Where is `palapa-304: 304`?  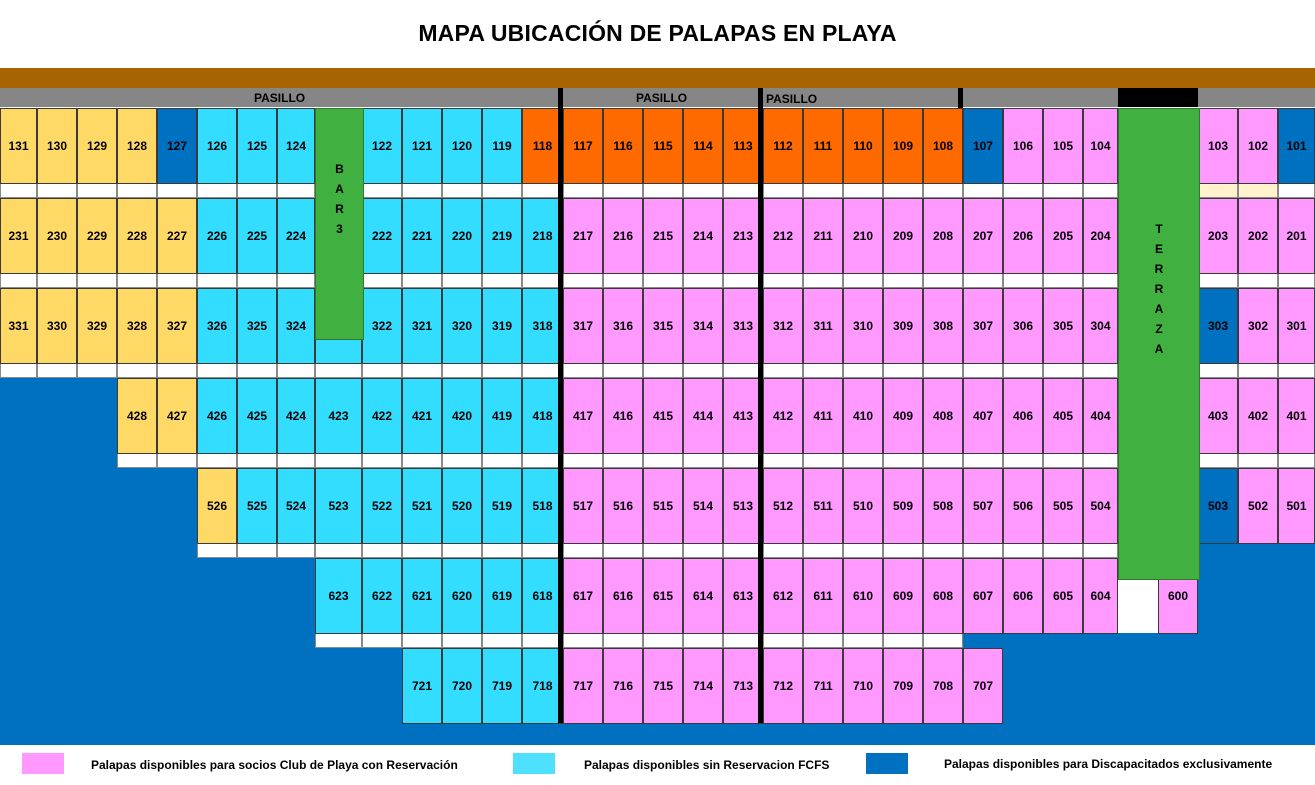 palapa-304: 304 is located at coordinates (1100, 326).